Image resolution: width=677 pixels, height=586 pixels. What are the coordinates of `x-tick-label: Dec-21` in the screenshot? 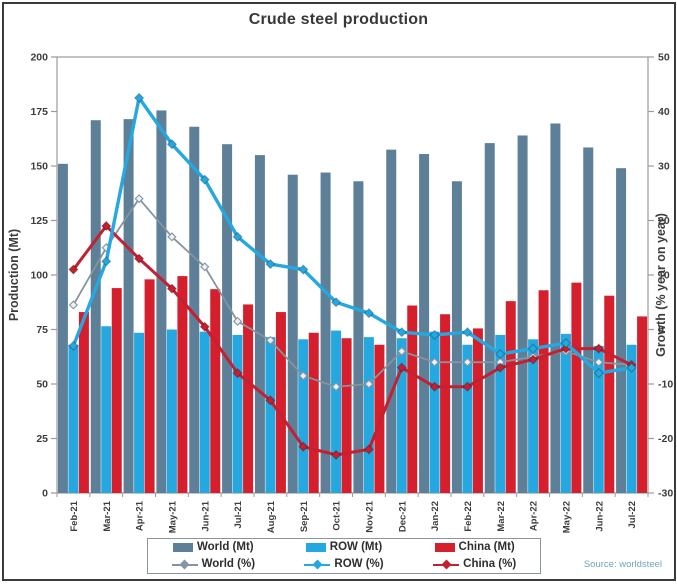 It's located at (402, 516).